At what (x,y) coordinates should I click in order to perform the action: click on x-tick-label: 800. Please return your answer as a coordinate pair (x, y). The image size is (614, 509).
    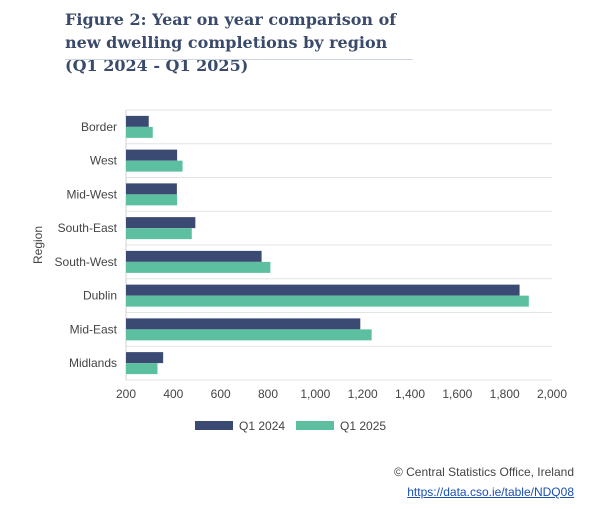
    Looking at the image, I should click on (268, 394).